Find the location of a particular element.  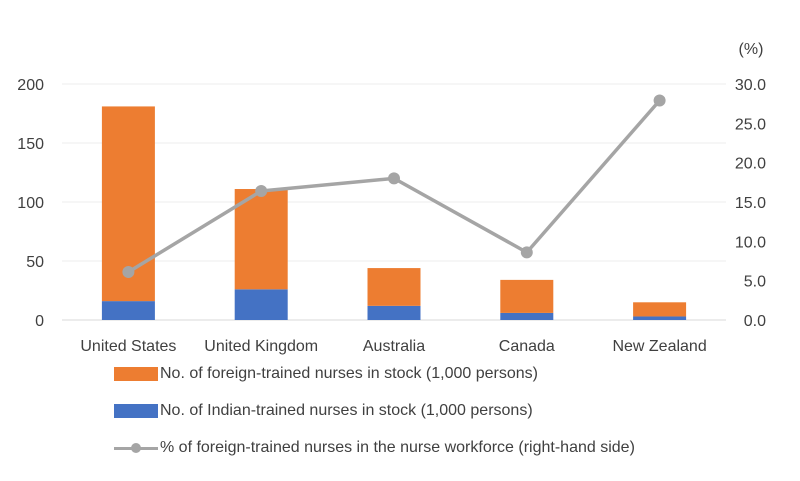

legend-swatch-foreign-trained is located at coordinates (136, 373).